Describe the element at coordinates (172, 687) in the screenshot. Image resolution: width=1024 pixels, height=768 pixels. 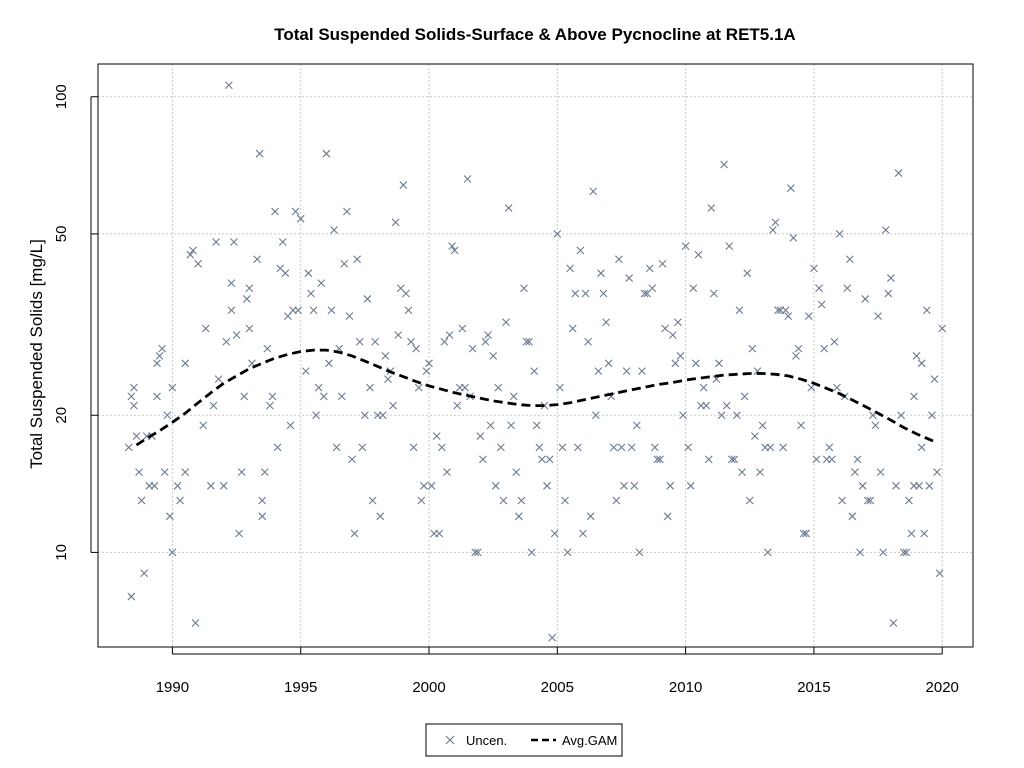
I see `x-tick-label: 1990` at that location.